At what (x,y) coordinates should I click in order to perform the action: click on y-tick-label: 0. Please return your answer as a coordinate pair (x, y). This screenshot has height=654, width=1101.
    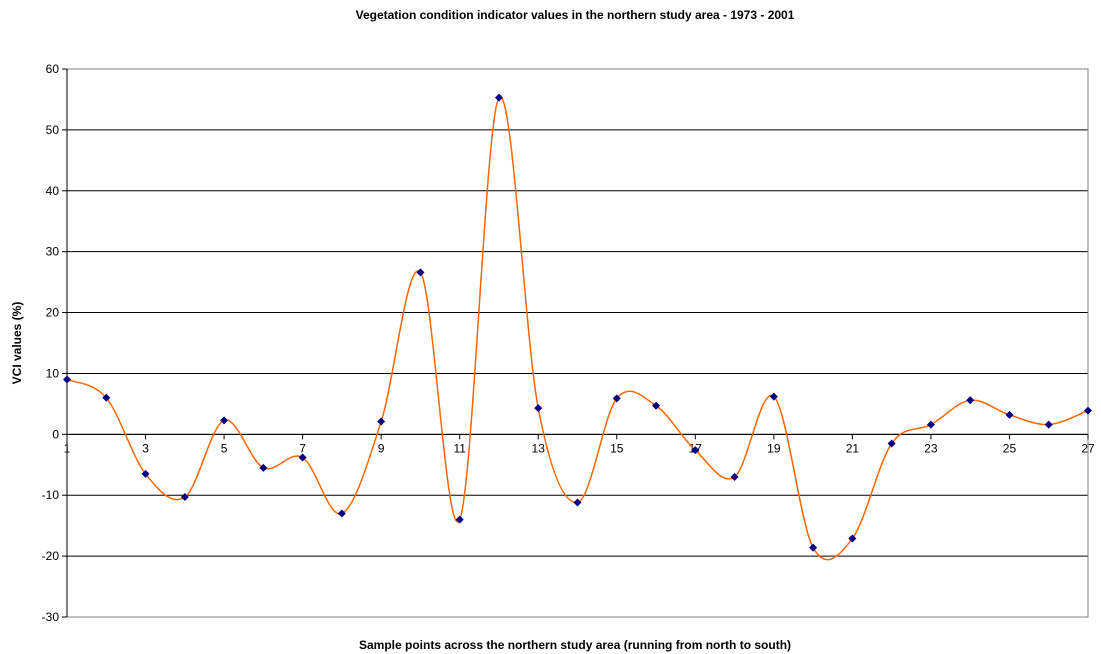
    Looking at the image, I should click on (55, 434).